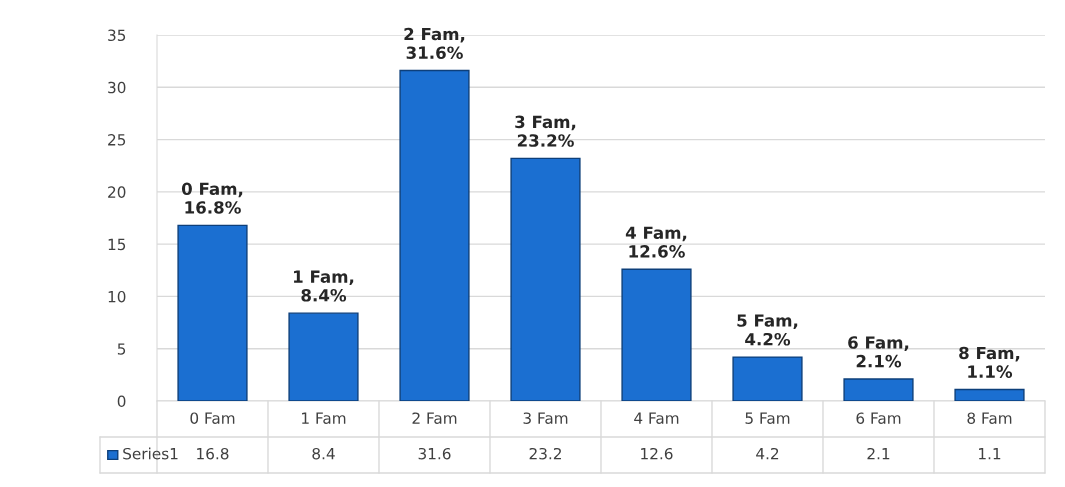 The height and width of the screenshot is (487, 1065). I want to click on annotation: 1 Fam, 8.4%, so click(324, 286).